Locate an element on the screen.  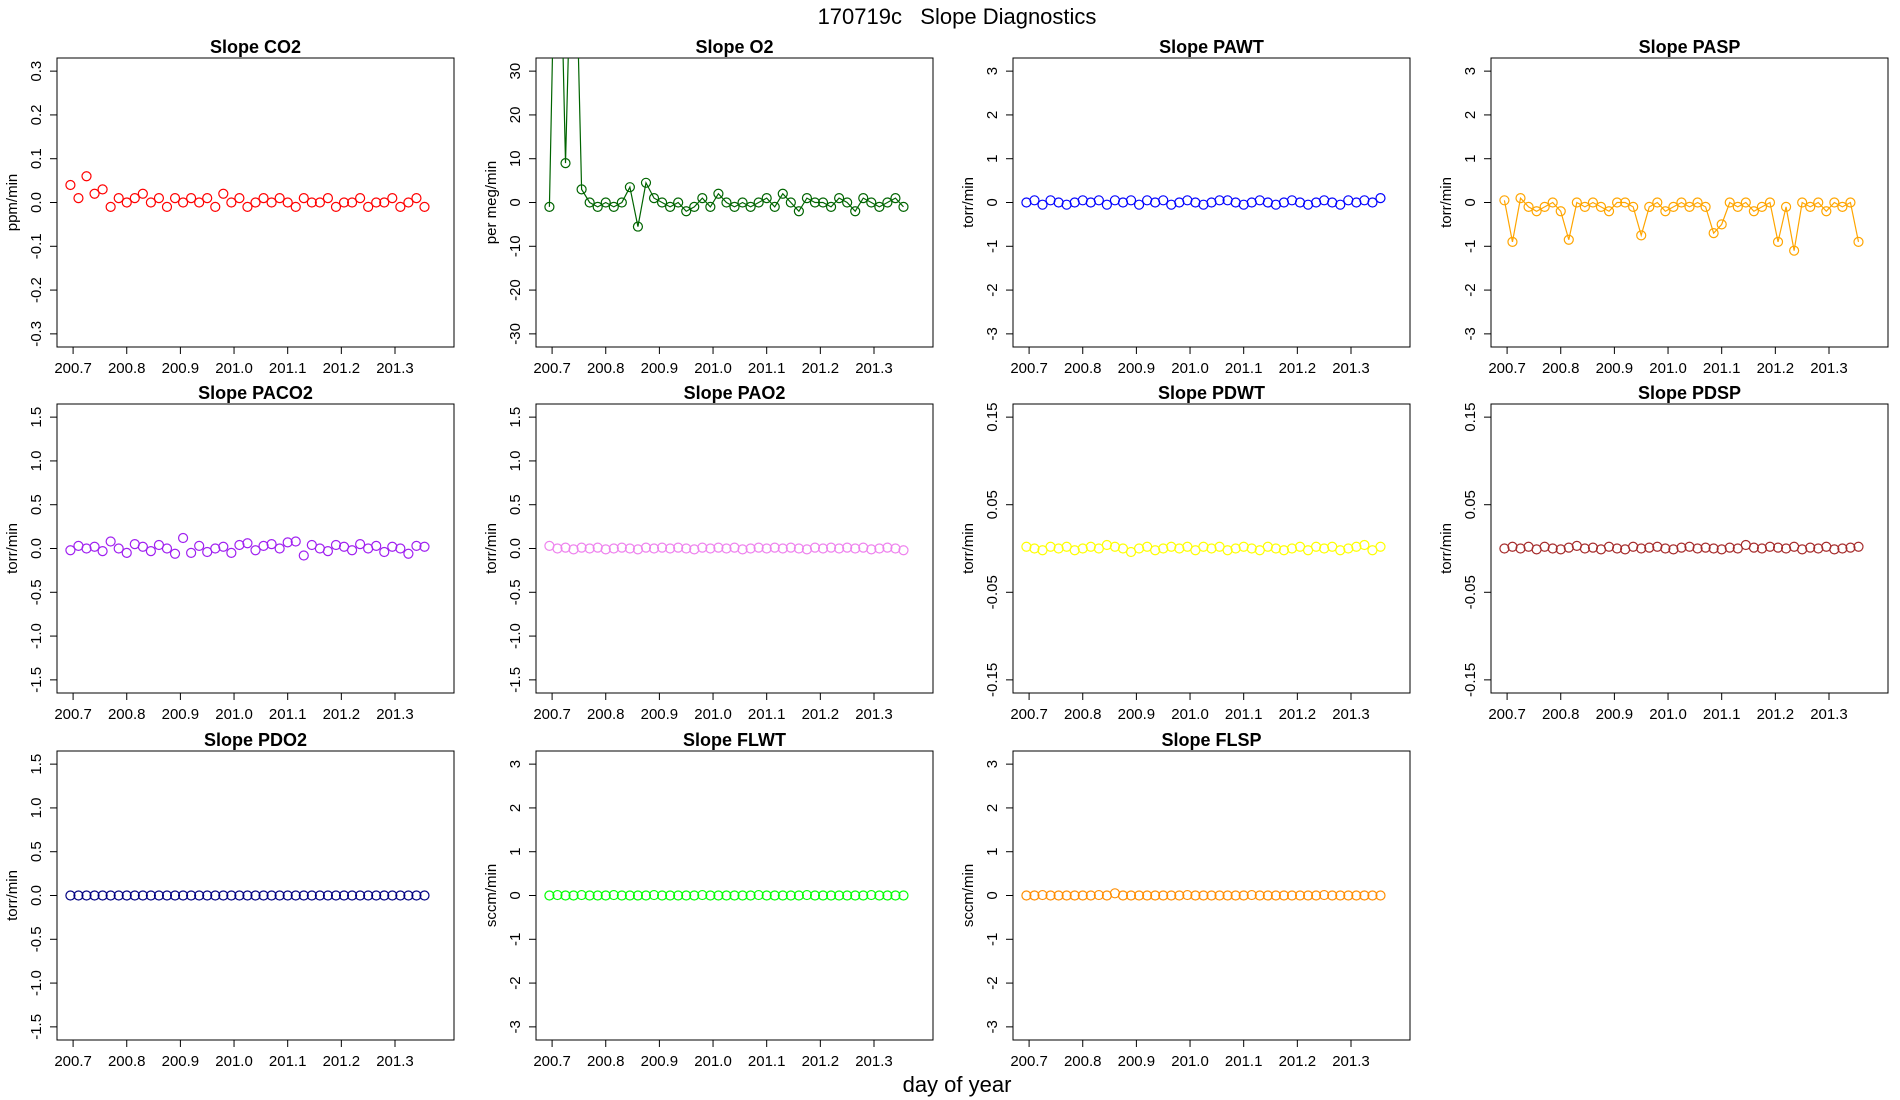
y-tick-label: -0.1 is located at coordinates (36, 246).